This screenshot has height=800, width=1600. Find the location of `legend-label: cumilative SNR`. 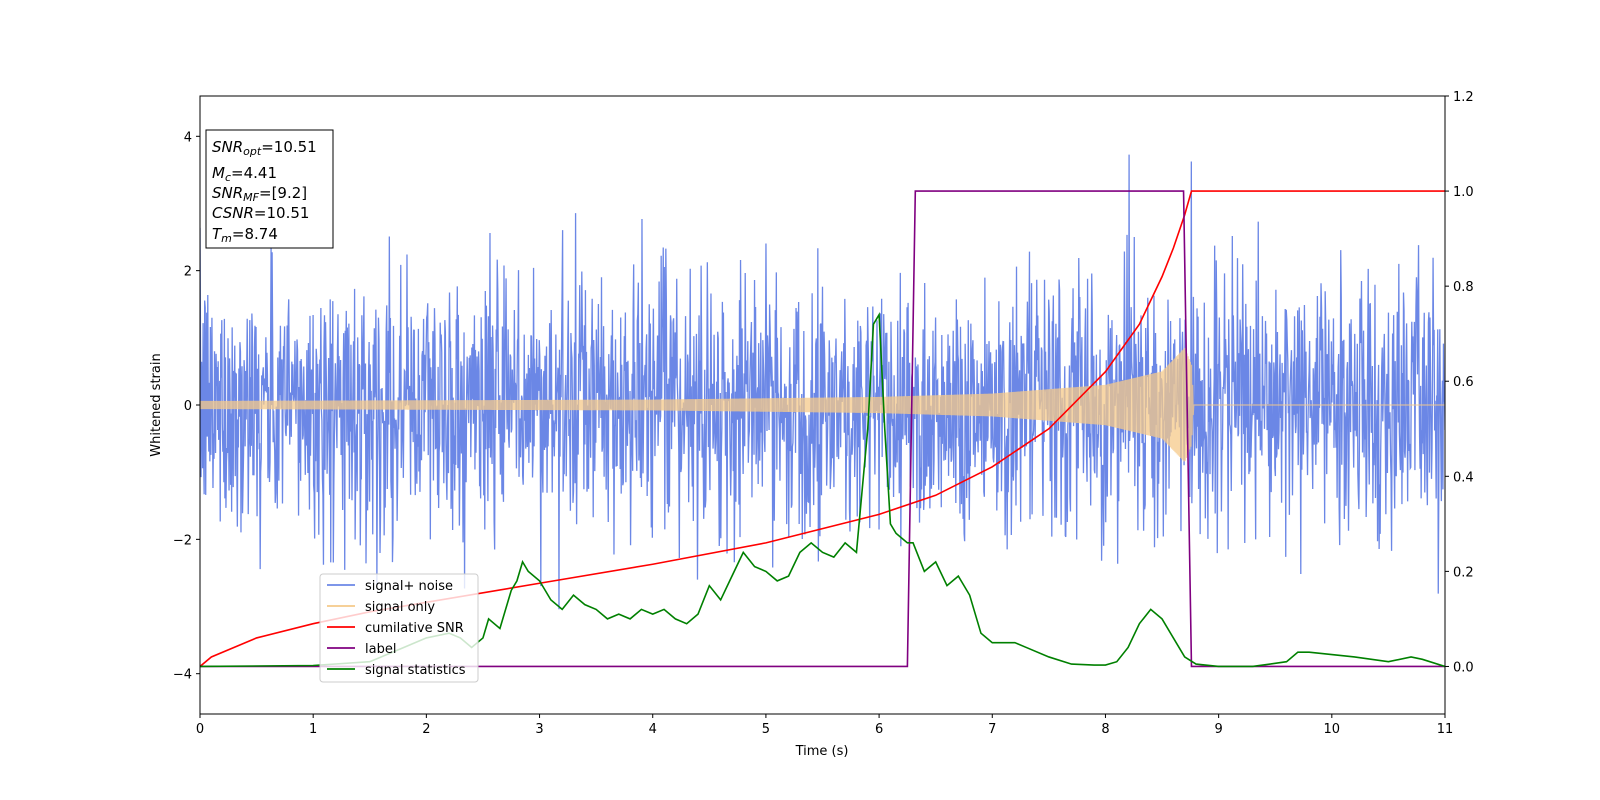

legend-label: cumilative SNR is located at coordinates (414, 628).